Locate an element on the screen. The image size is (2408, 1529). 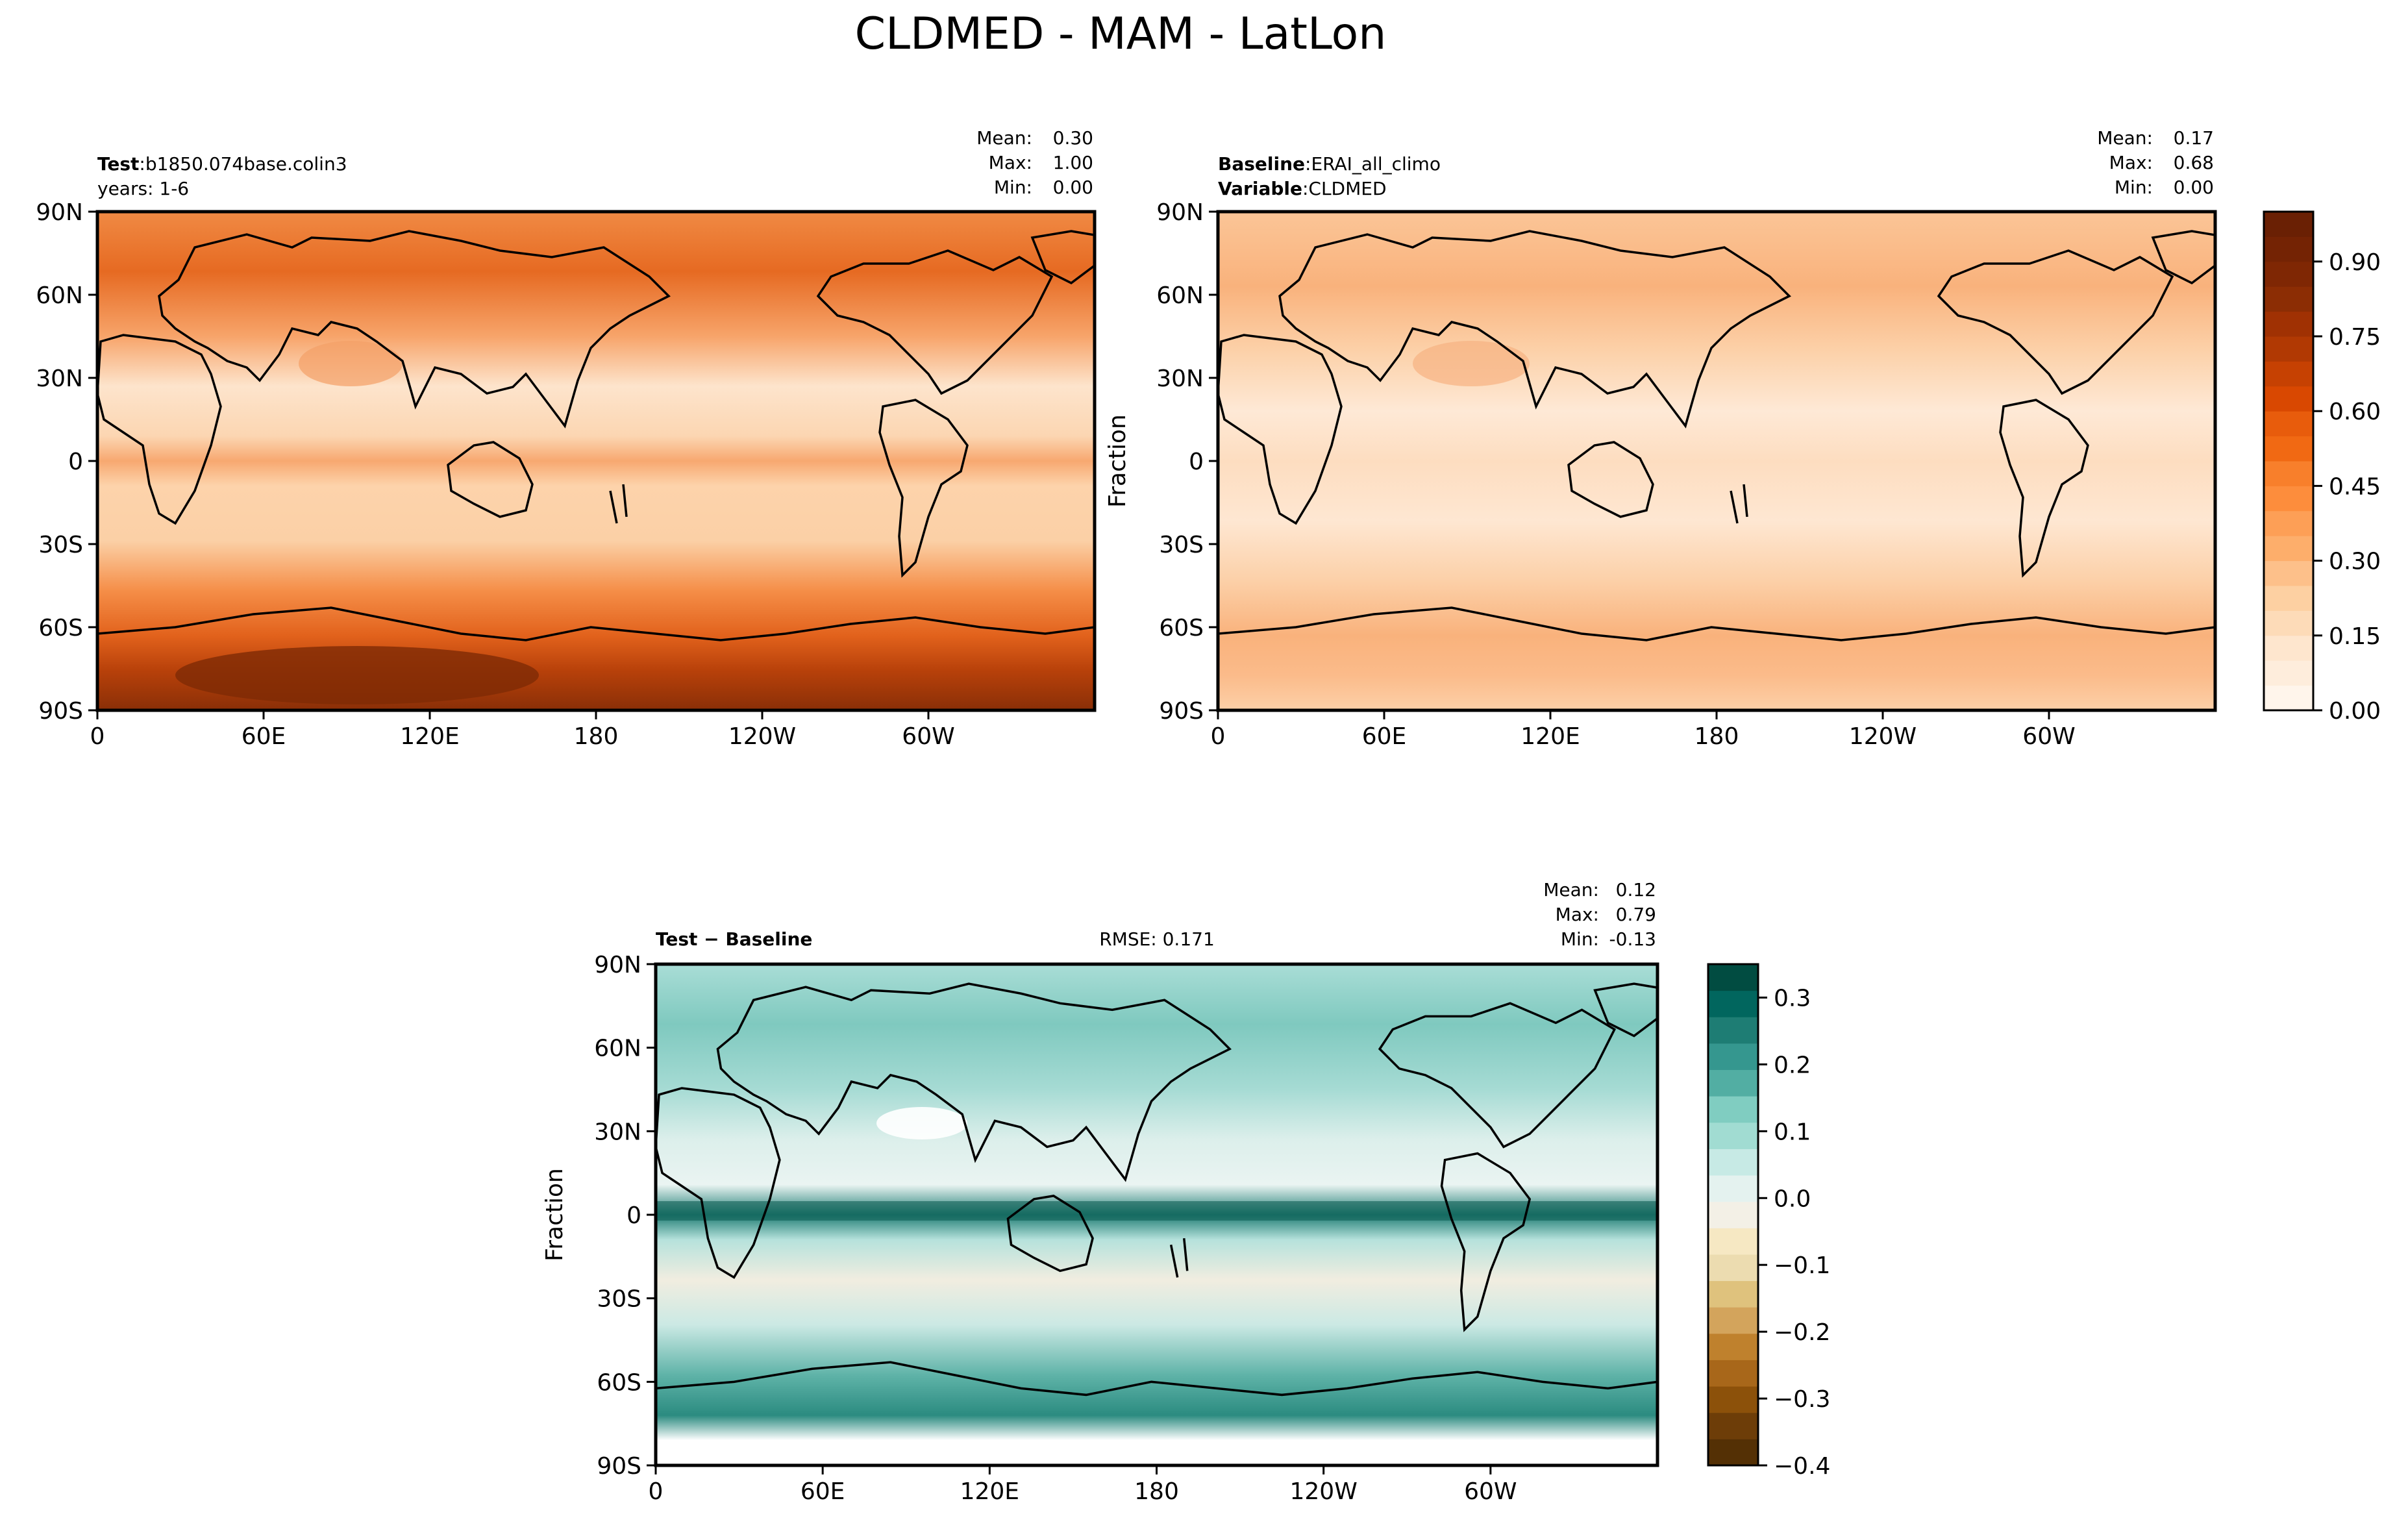
diff-lon-axis-tick-label: 180 is located at coordinates (1156, 1491).